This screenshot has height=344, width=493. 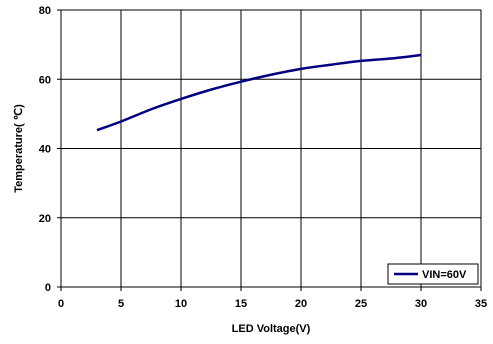 What do you see at coordinates (181, 304) in the screenshot?
I see `x-tick-label: 10` at bounding box center [181, 304].